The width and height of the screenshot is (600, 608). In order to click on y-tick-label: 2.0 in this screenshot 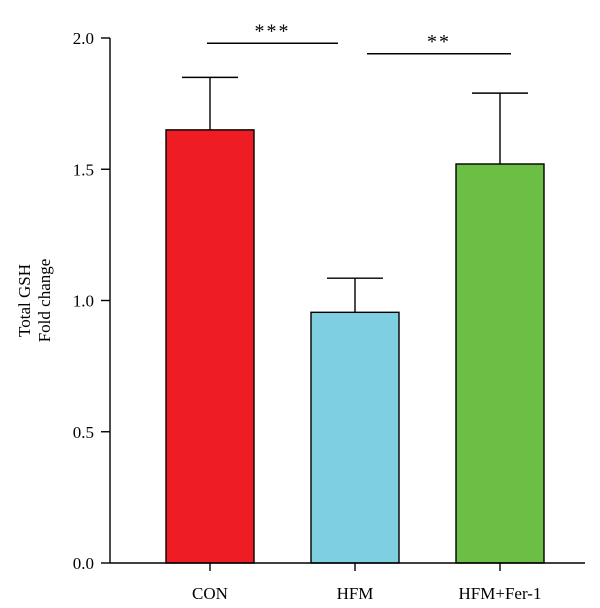, I will do `click(83, 38)`.